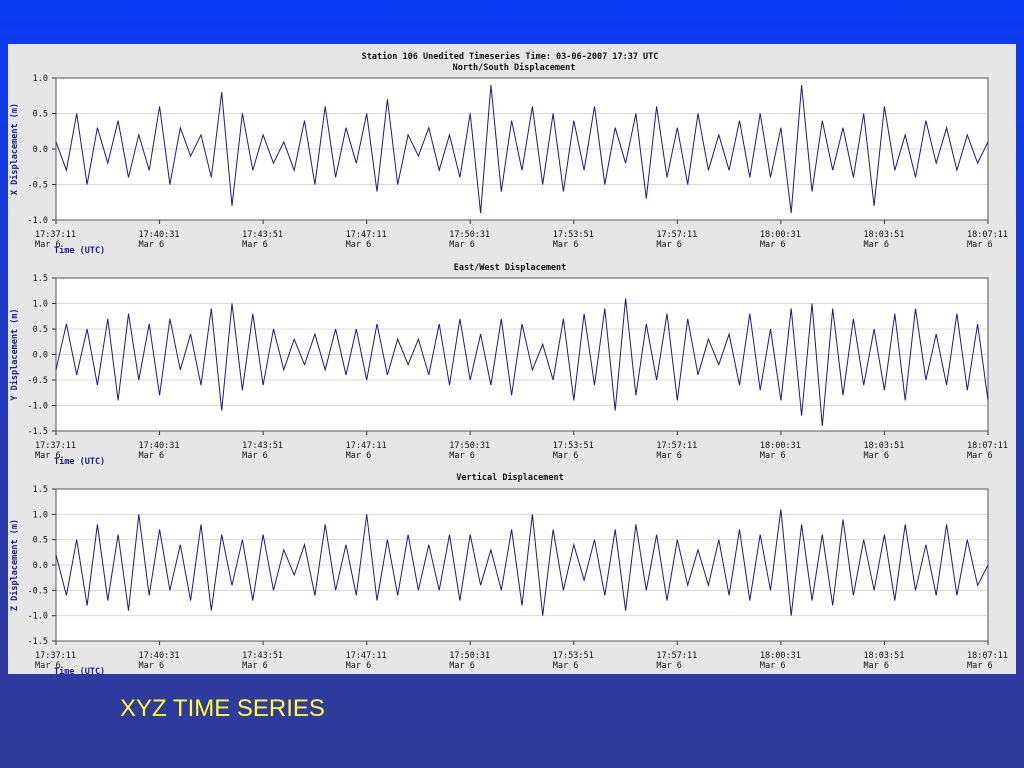 The image size is (1024, 768). Describe the element at coordinates (14, 565) in the screenshot. I see `y-axis-title: Z Displacement (m)` at that location.